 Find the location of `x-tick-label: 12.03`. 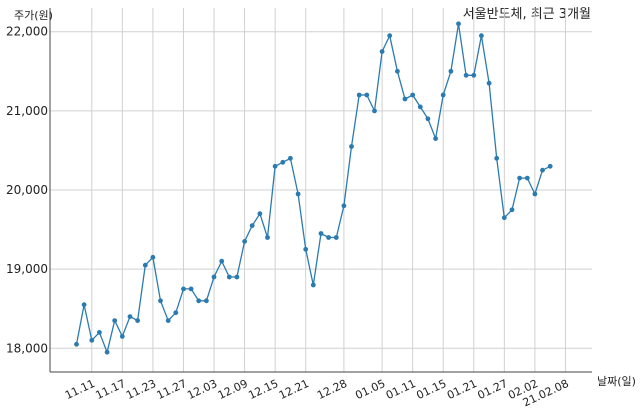

x-tick-label: 12.03 is located at coordinates (202, 389).